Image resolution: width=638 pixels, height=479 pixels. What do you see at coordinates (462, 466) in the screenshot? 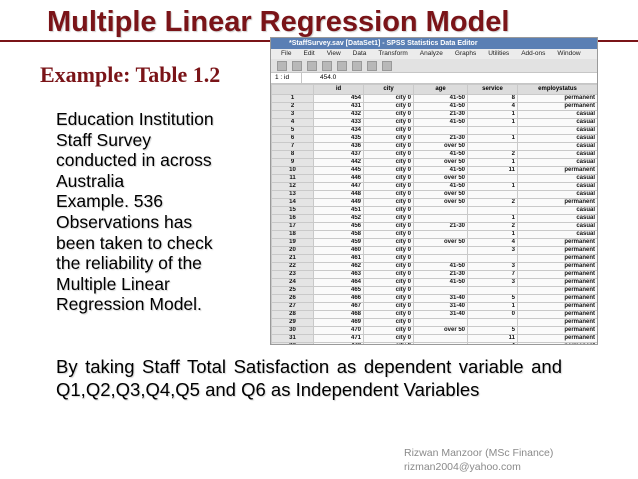
I see `footer-email: rizman2004@yahoo.com` at bounding box center [462, 466].